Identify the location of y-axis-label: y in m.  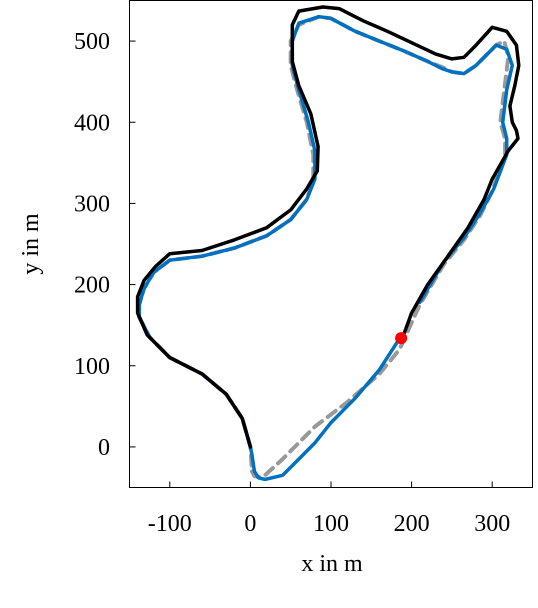
(31, 244).